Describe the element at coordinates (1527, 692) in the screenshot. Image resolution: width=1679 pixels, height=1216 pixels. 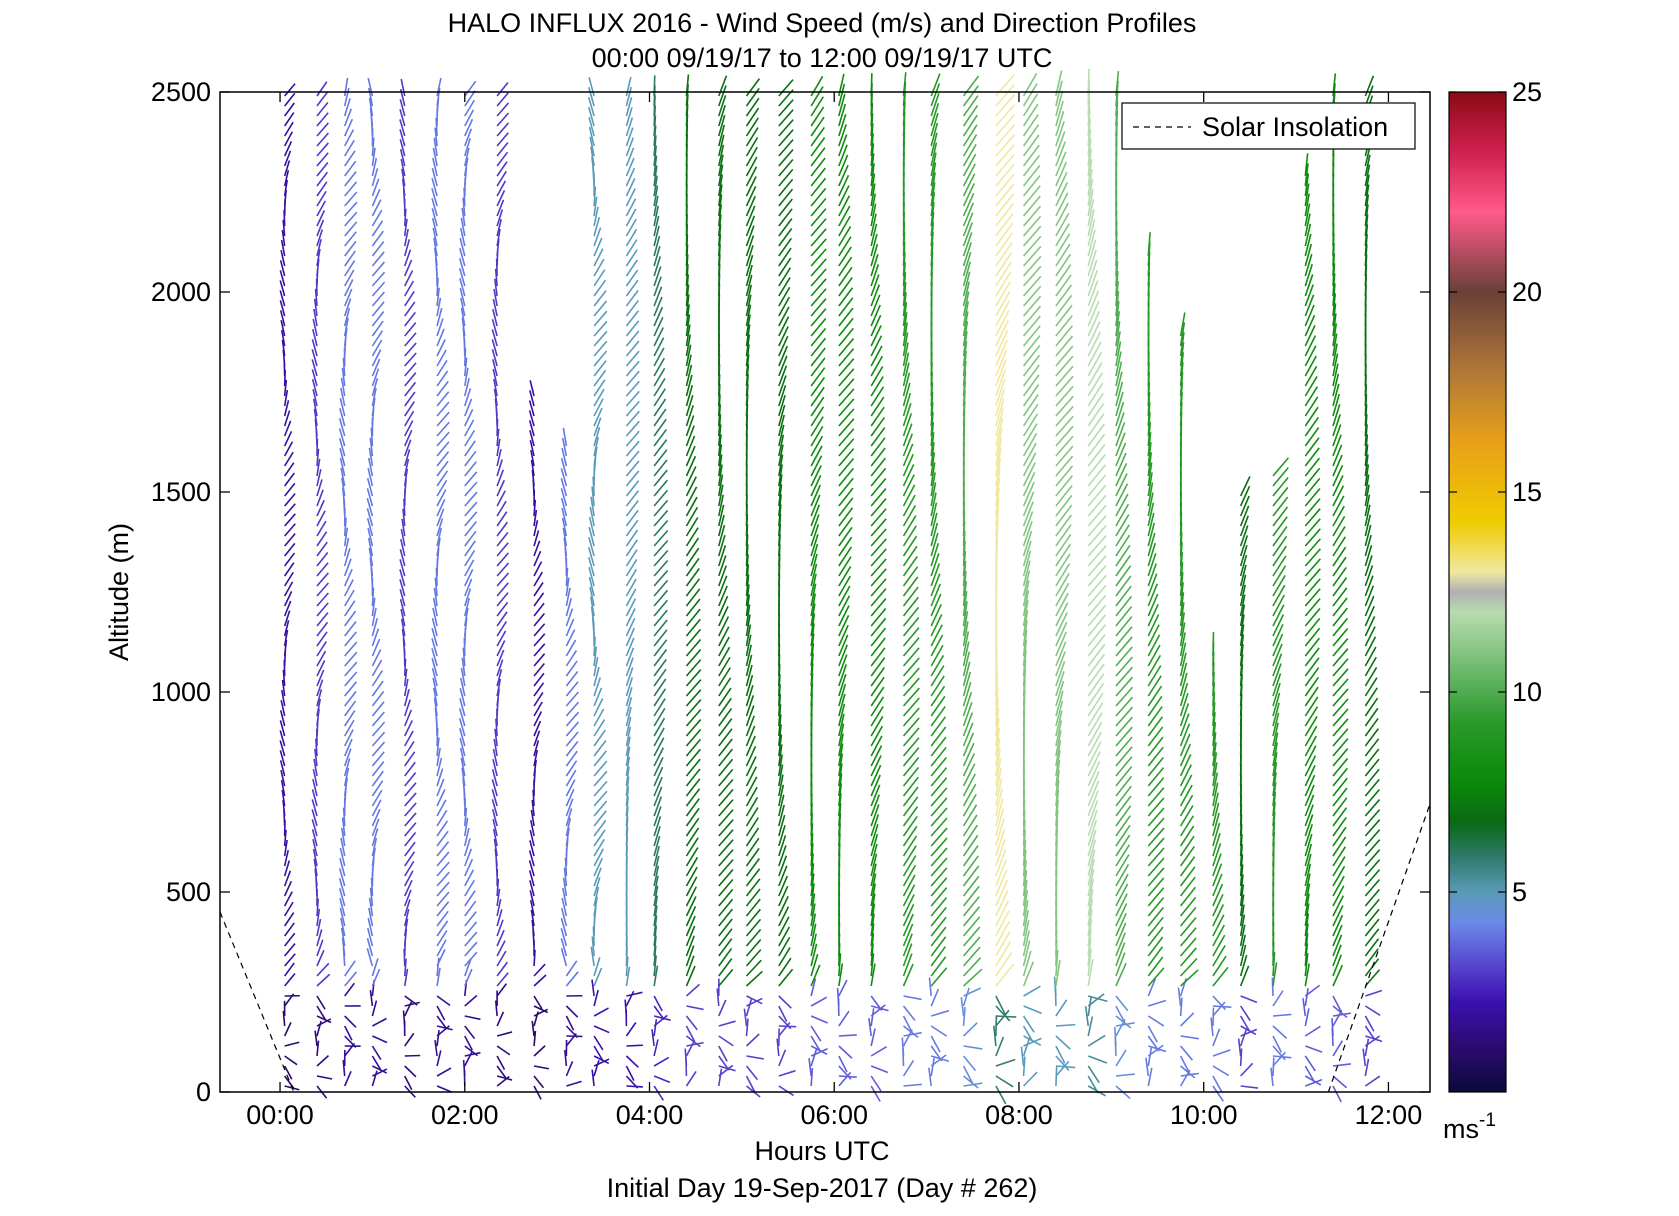
I see `colorbar-tick-label: 10` at that location.